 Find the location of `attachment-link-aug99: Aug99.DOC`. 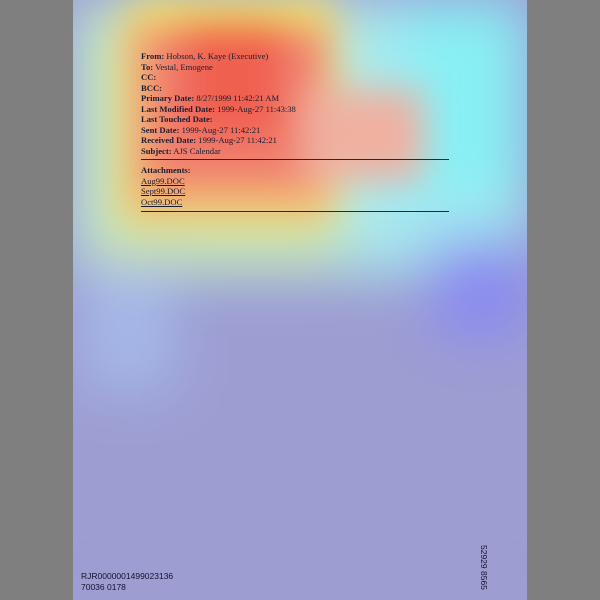

attachment-link-aug99: Aug99.DOC is located at coordinates (163, 180).